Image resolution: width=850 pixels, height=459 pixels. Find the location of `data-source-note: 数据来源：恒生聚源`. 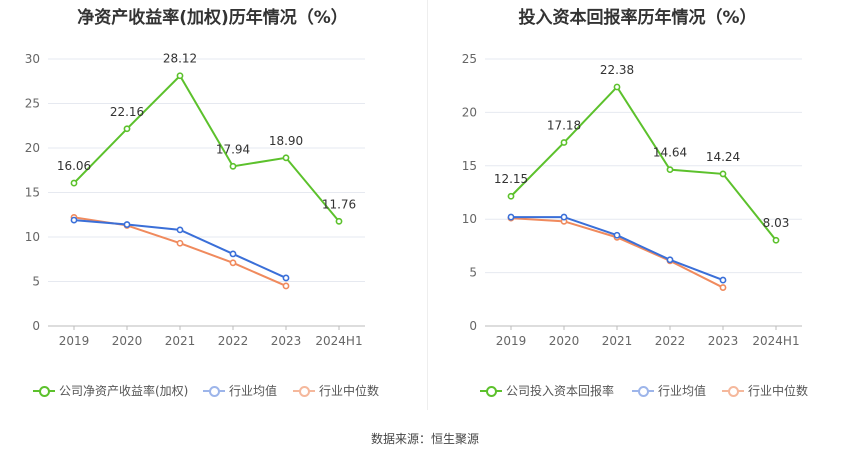

data-source-note: 数据来源：恒生聚源 is located at coordinates (424, 439).